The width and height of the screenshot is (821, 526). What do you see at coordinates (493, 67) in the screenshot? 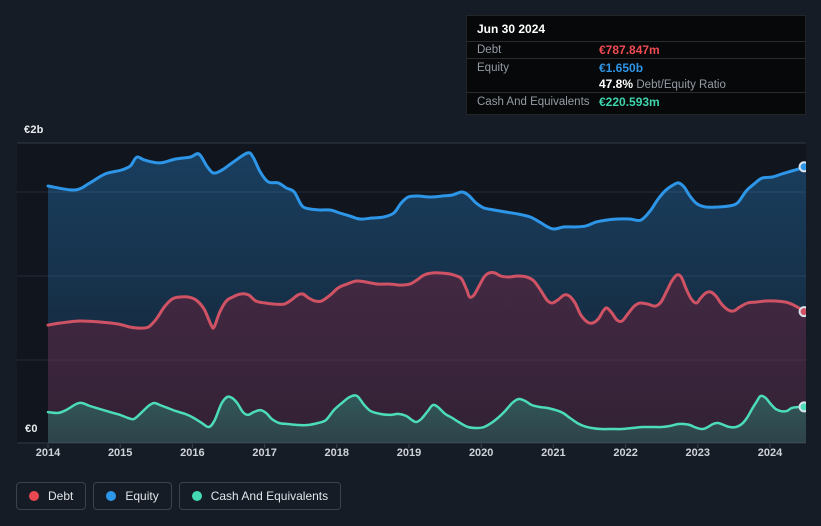
I see `tooltip-equity-label: Equity` at bounding box center [493, 67].